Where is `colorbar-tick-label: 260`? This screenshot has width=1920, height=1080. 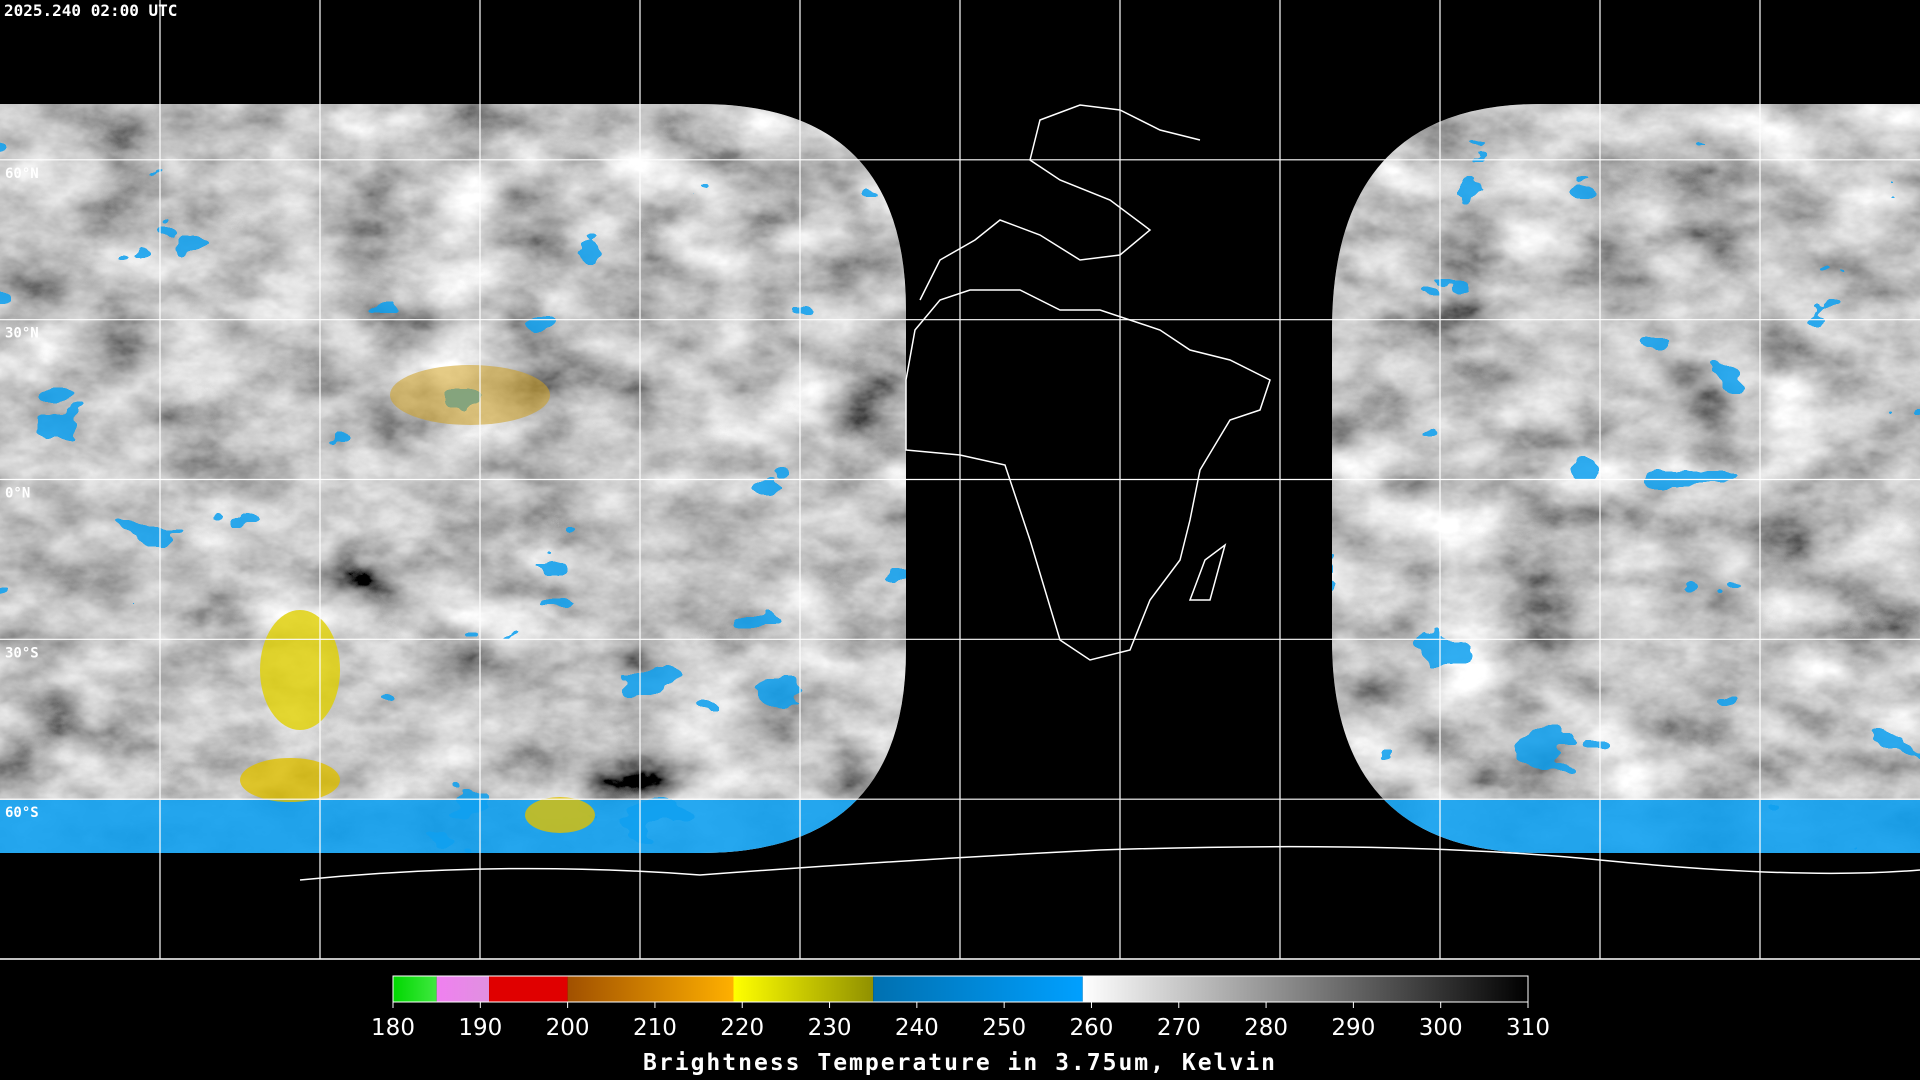 colorbar-tick-label: 260 is located at coordinates (1092, 1028).